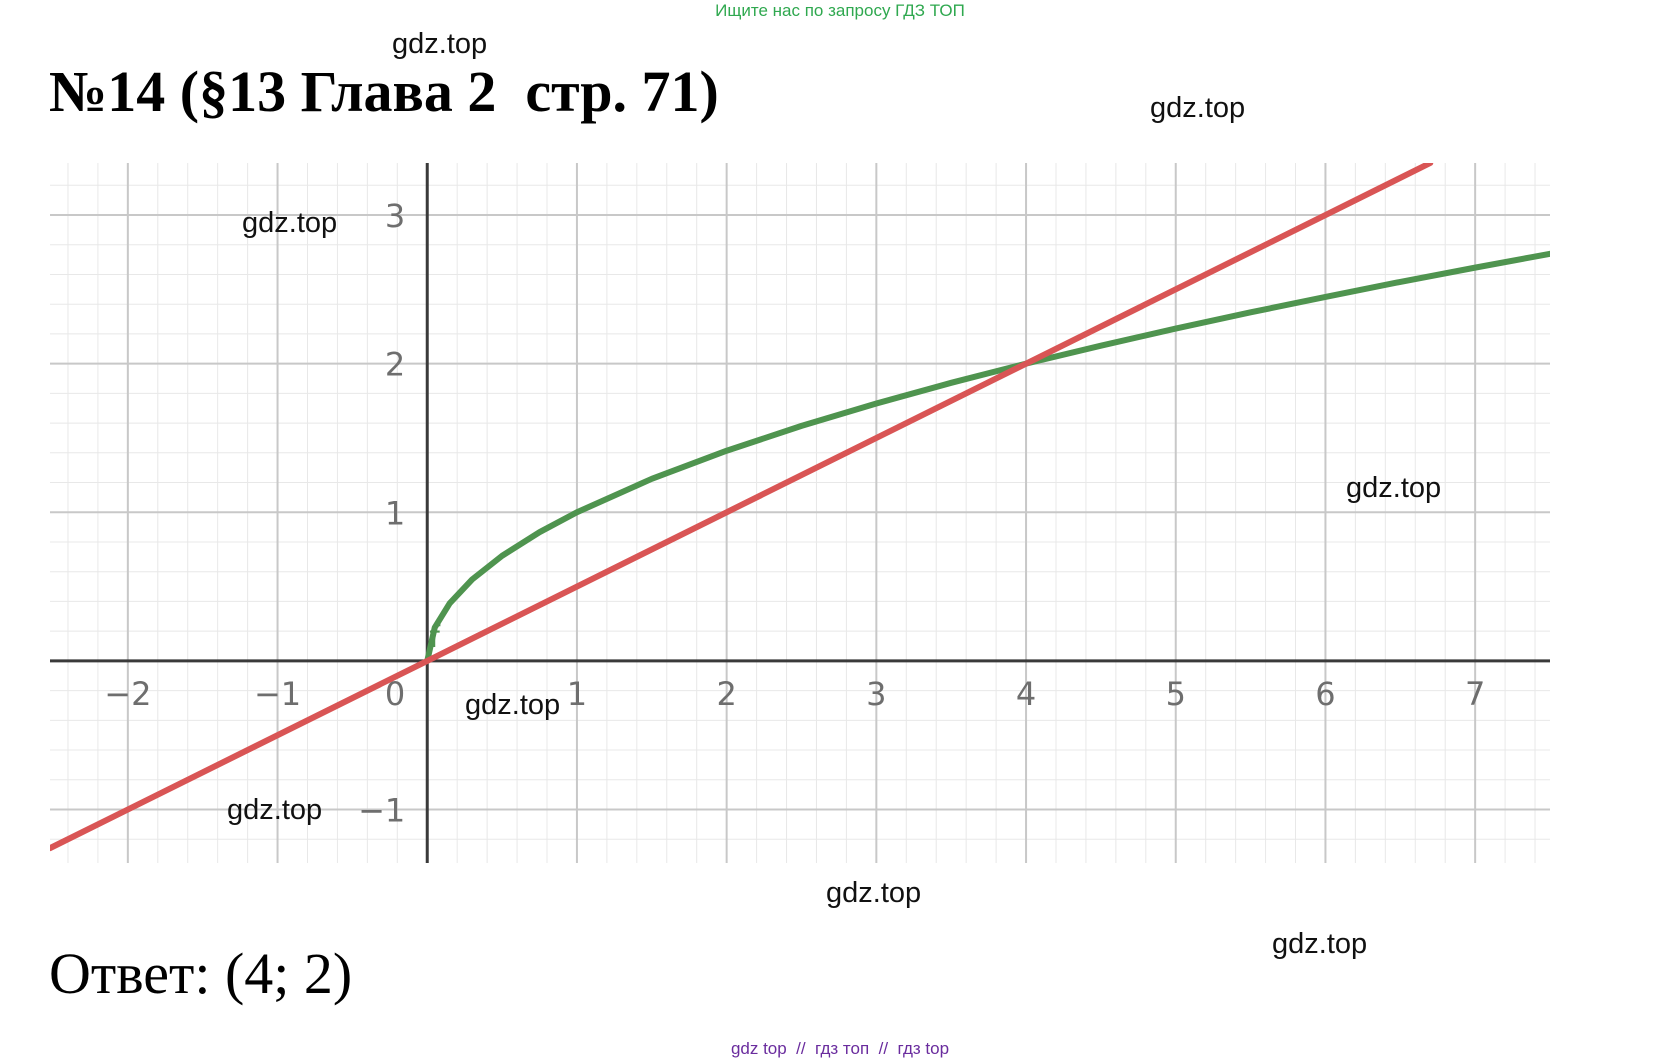 This screenshot has width=1680, height=1059. I want to click on y-tick-label: 1, so click(395, 513).